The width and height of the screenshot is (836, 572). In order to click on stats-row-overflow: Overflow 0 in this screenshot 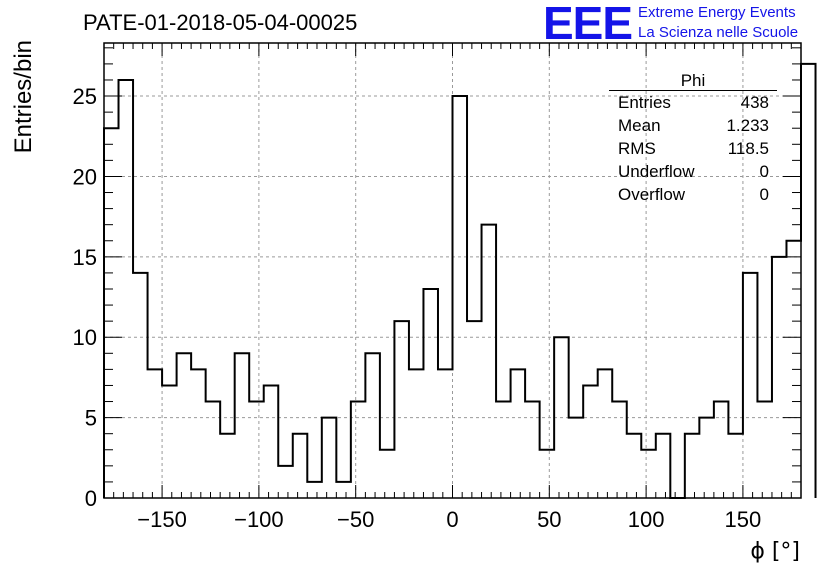, I will do `click(693, 196)`.